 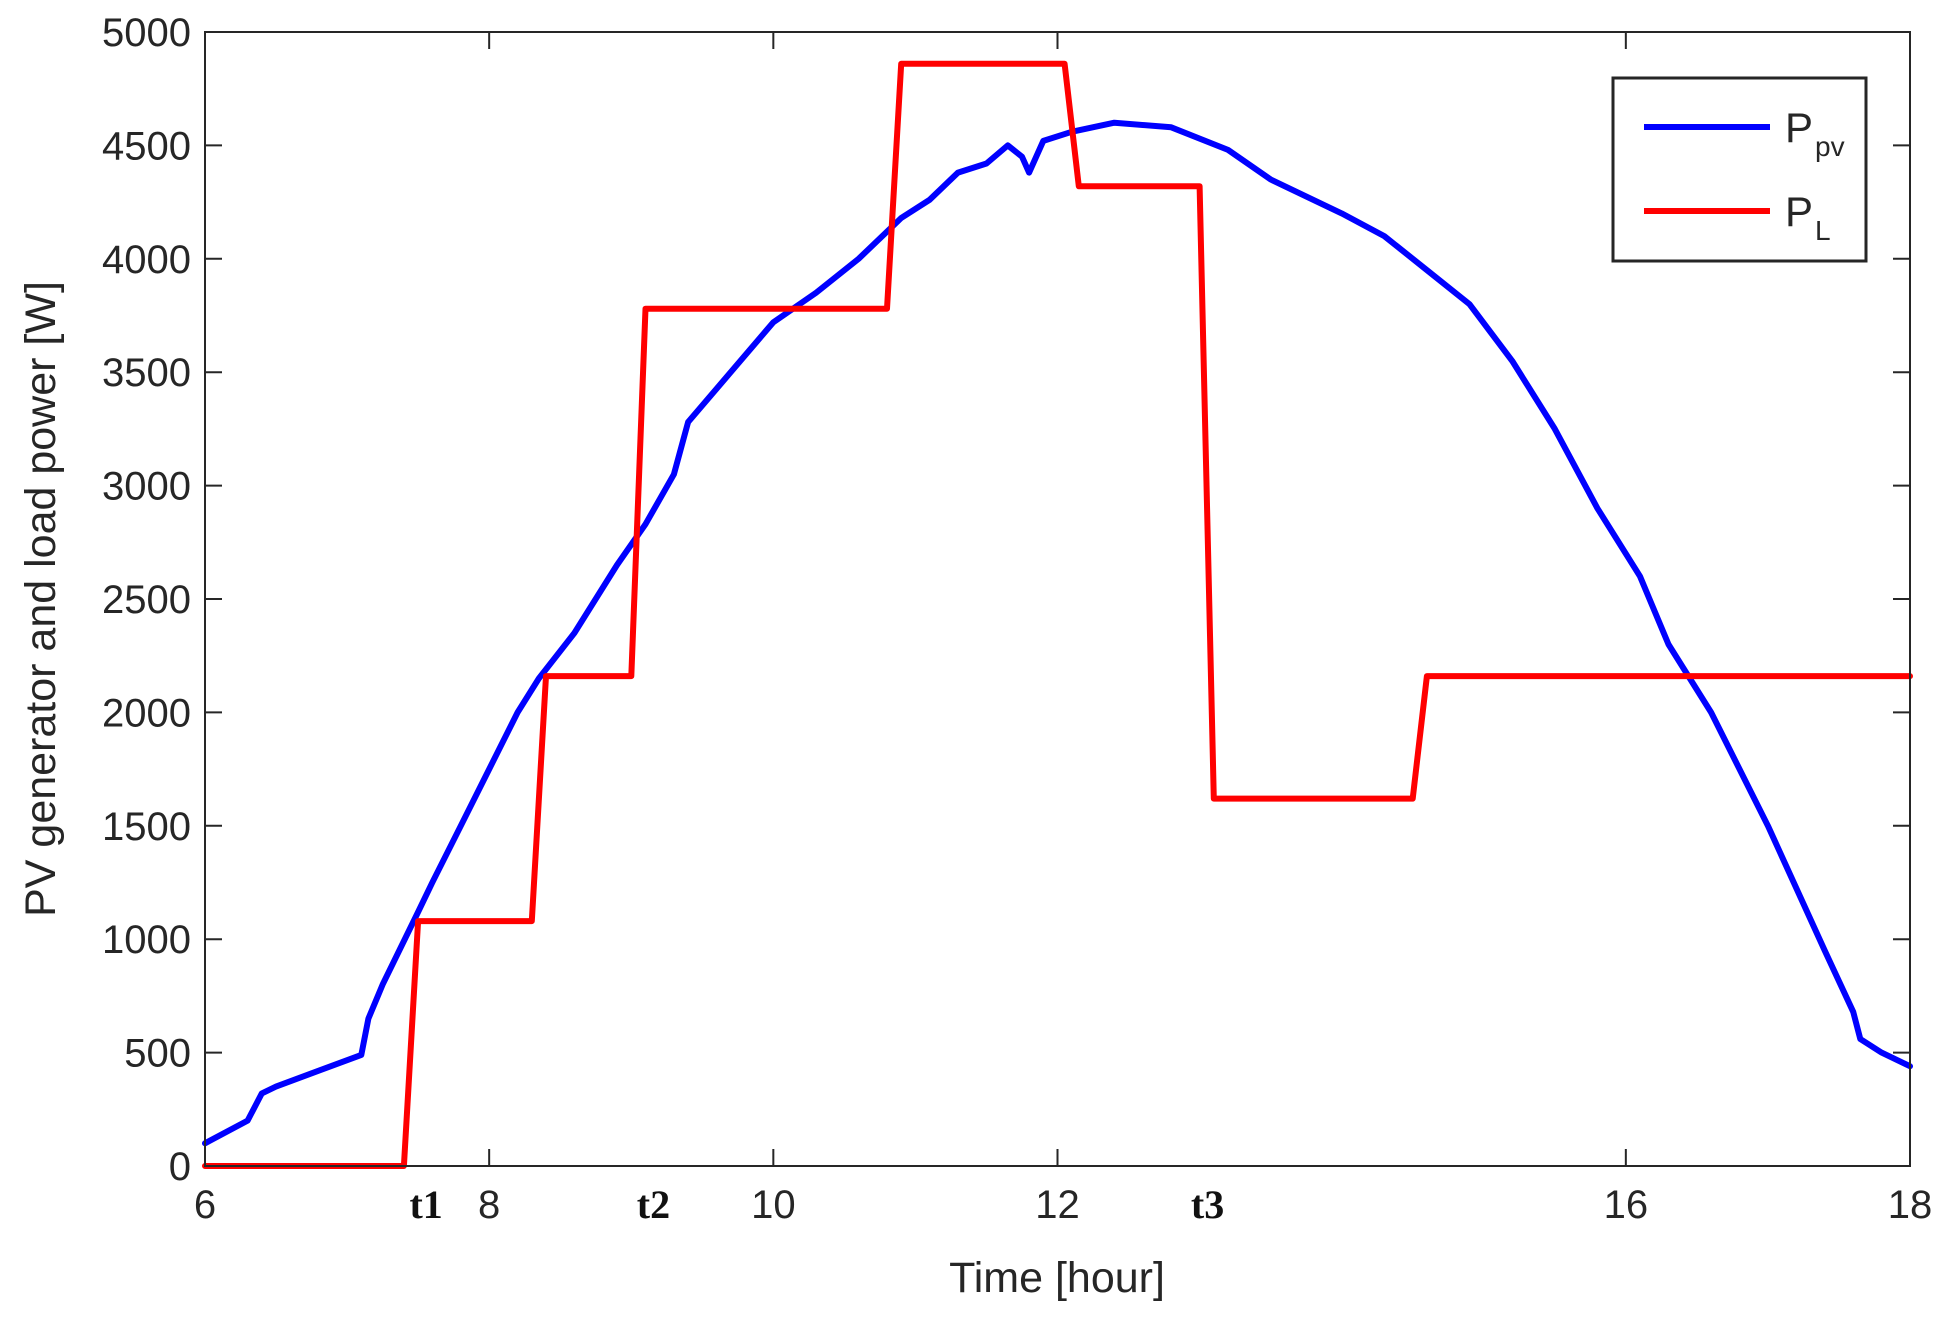 I want to click on y-tick-label: 4000, so click(x=146, y=260).